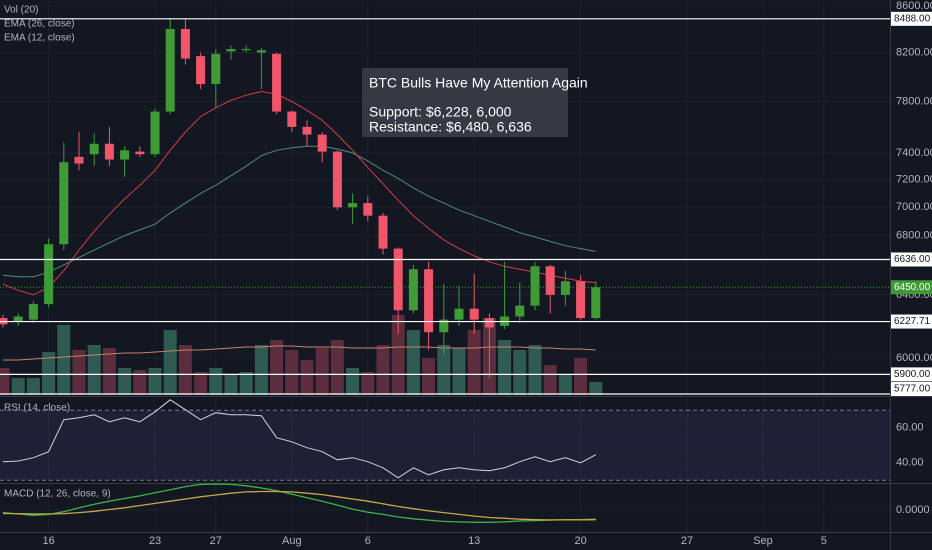  What do you see at coordinates (912, 389) in the screenshot?
I see `level-label: 5777.00` at bounding box center [912, 389].